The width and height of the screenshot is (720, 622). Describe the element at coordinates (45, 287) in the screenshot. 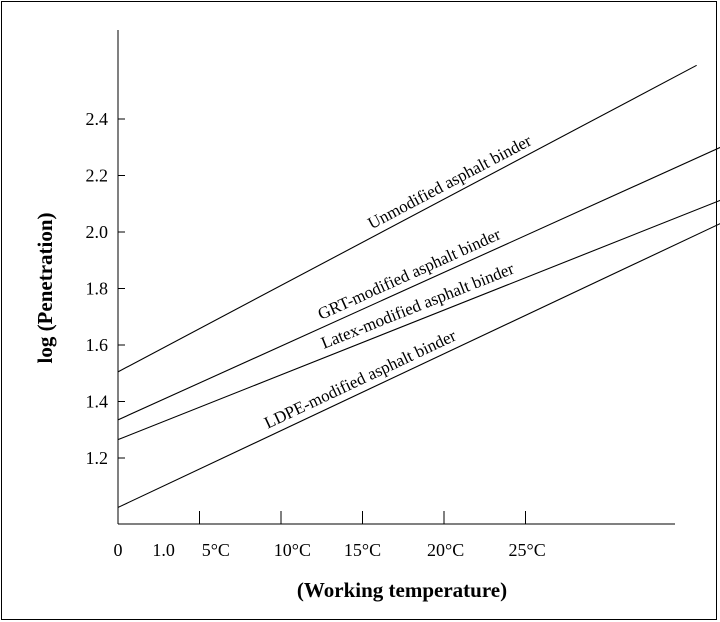

I see `y-axis-title: log (Penetration)` at that location.